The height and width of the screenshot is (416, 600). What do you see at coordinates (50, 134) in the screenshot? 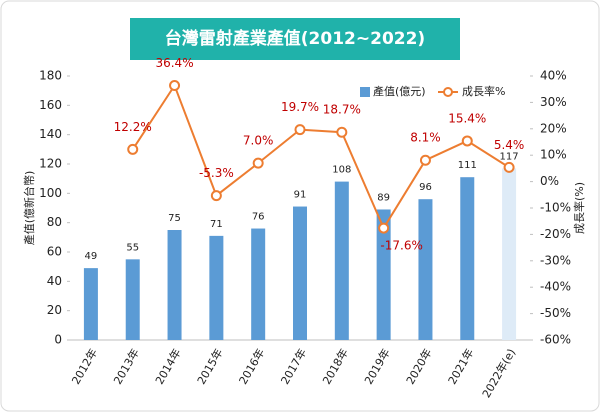
I see `y-tick-label: 140` at bounding box center [50, 134].